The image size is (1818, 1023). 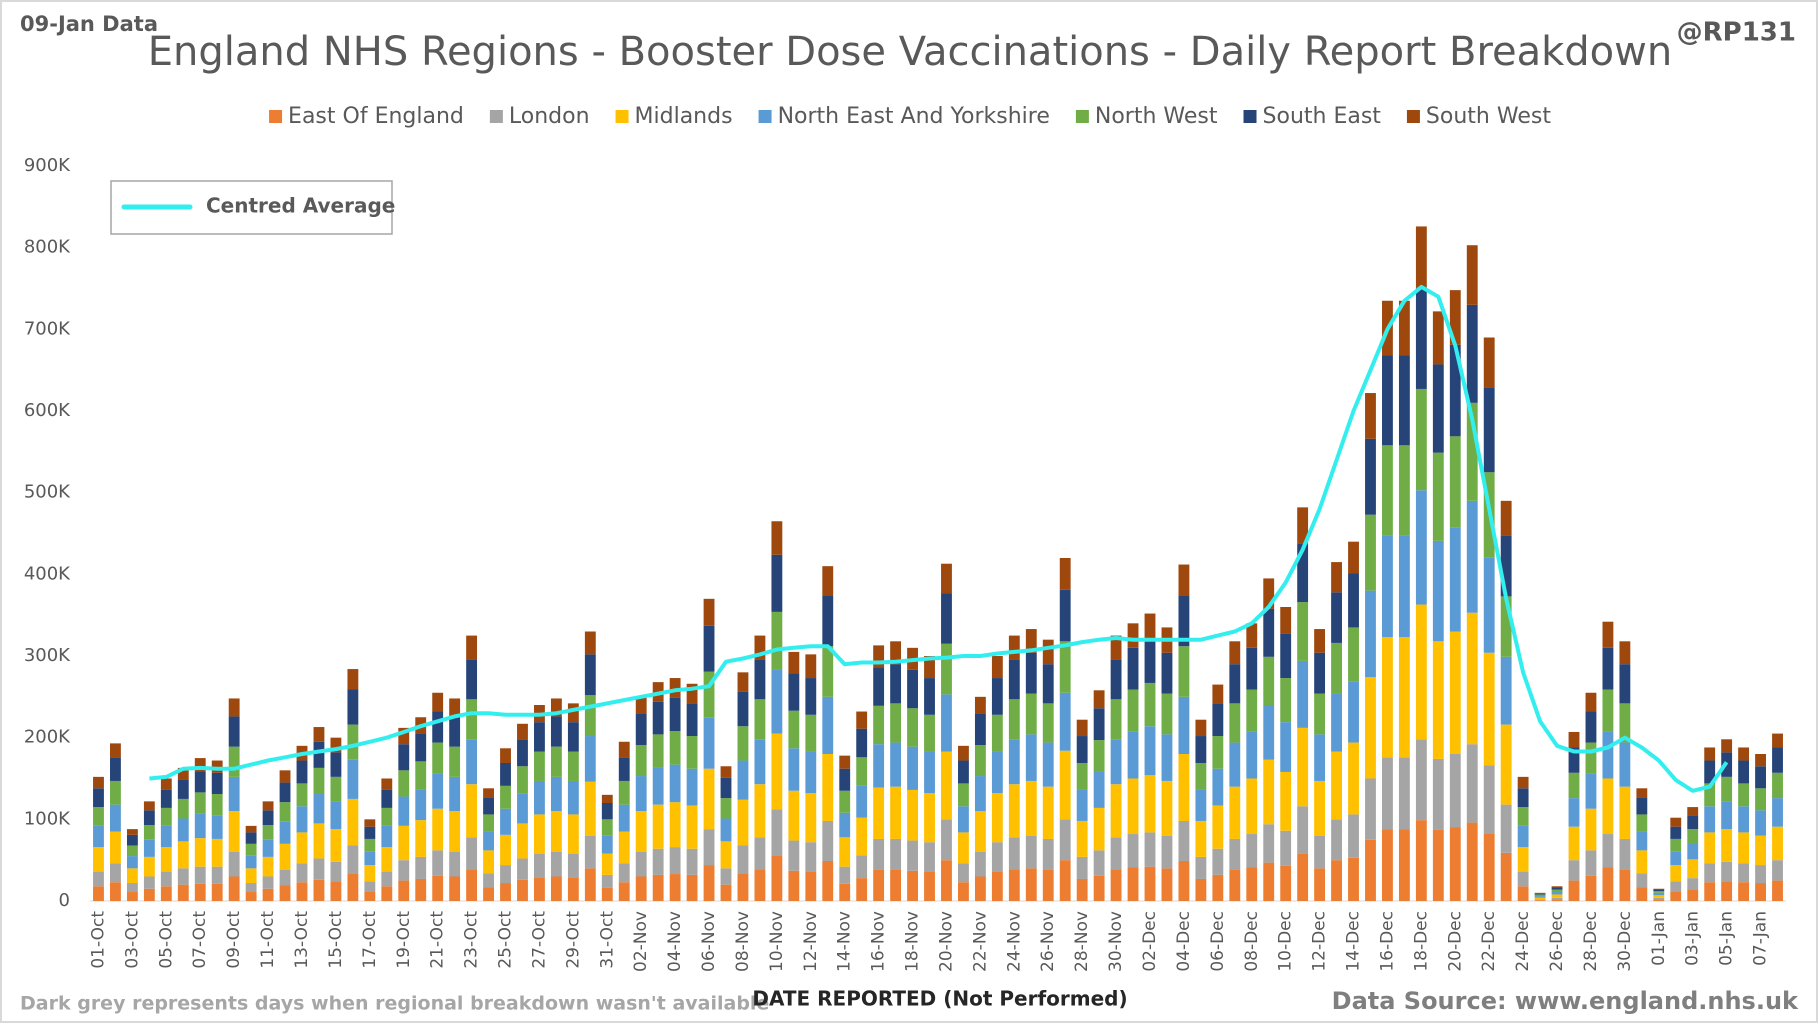 What do you see at coordinates (472, 940) in the screenshot?
I see `x-tick-label: 23-Oct` at bounding box center [472, 940].